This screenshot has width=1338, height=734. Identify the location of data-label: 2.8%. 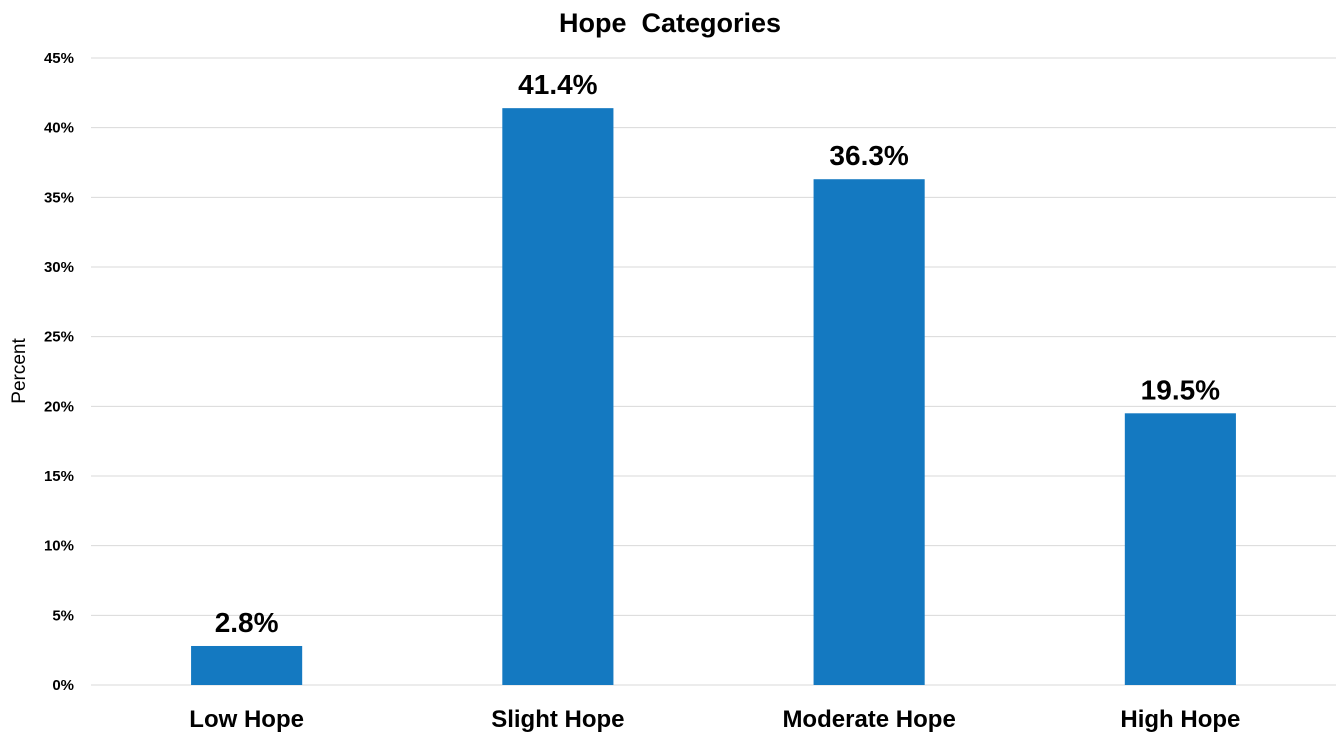
(247, 622).